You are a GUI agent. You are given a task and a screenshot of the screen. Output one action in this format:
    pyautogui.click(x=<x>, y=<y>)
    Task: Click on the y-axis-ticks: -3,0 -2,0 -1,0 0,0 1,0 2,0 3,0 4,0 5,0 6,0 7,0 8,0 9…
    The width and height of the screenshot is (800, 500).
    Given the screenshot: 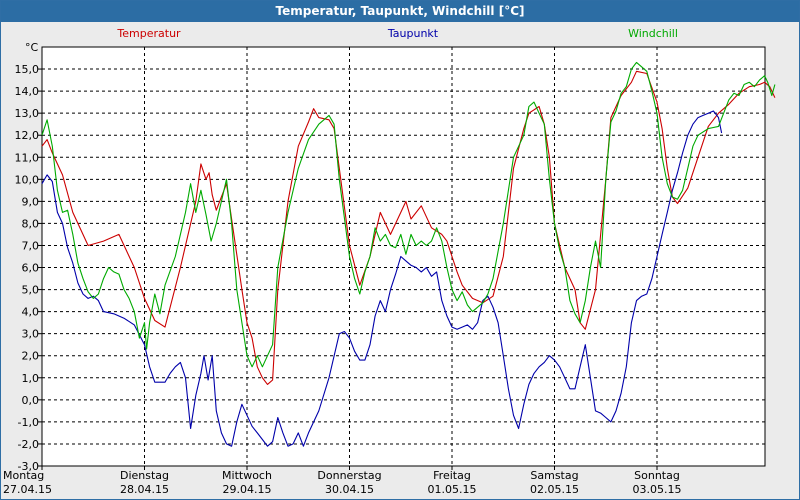 What is the action you would take?
    pyautogui.click(x=28, y=268)
    